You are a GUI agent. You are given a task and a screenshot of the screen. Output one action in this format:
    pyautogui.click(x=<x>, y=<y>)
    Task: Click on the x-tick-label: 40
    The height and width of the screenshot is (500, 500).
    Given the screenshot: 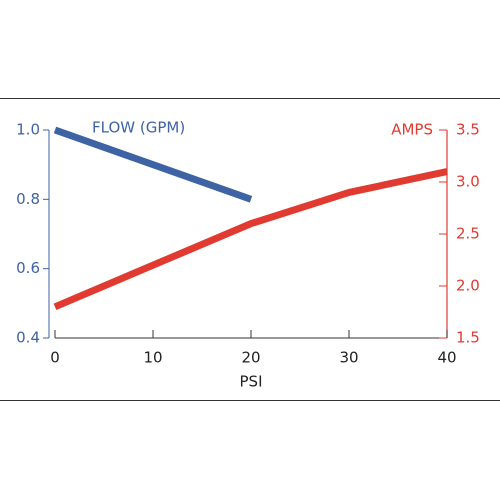 What is the action you would take?
    pyautogui.click(x=446, y=358)
    